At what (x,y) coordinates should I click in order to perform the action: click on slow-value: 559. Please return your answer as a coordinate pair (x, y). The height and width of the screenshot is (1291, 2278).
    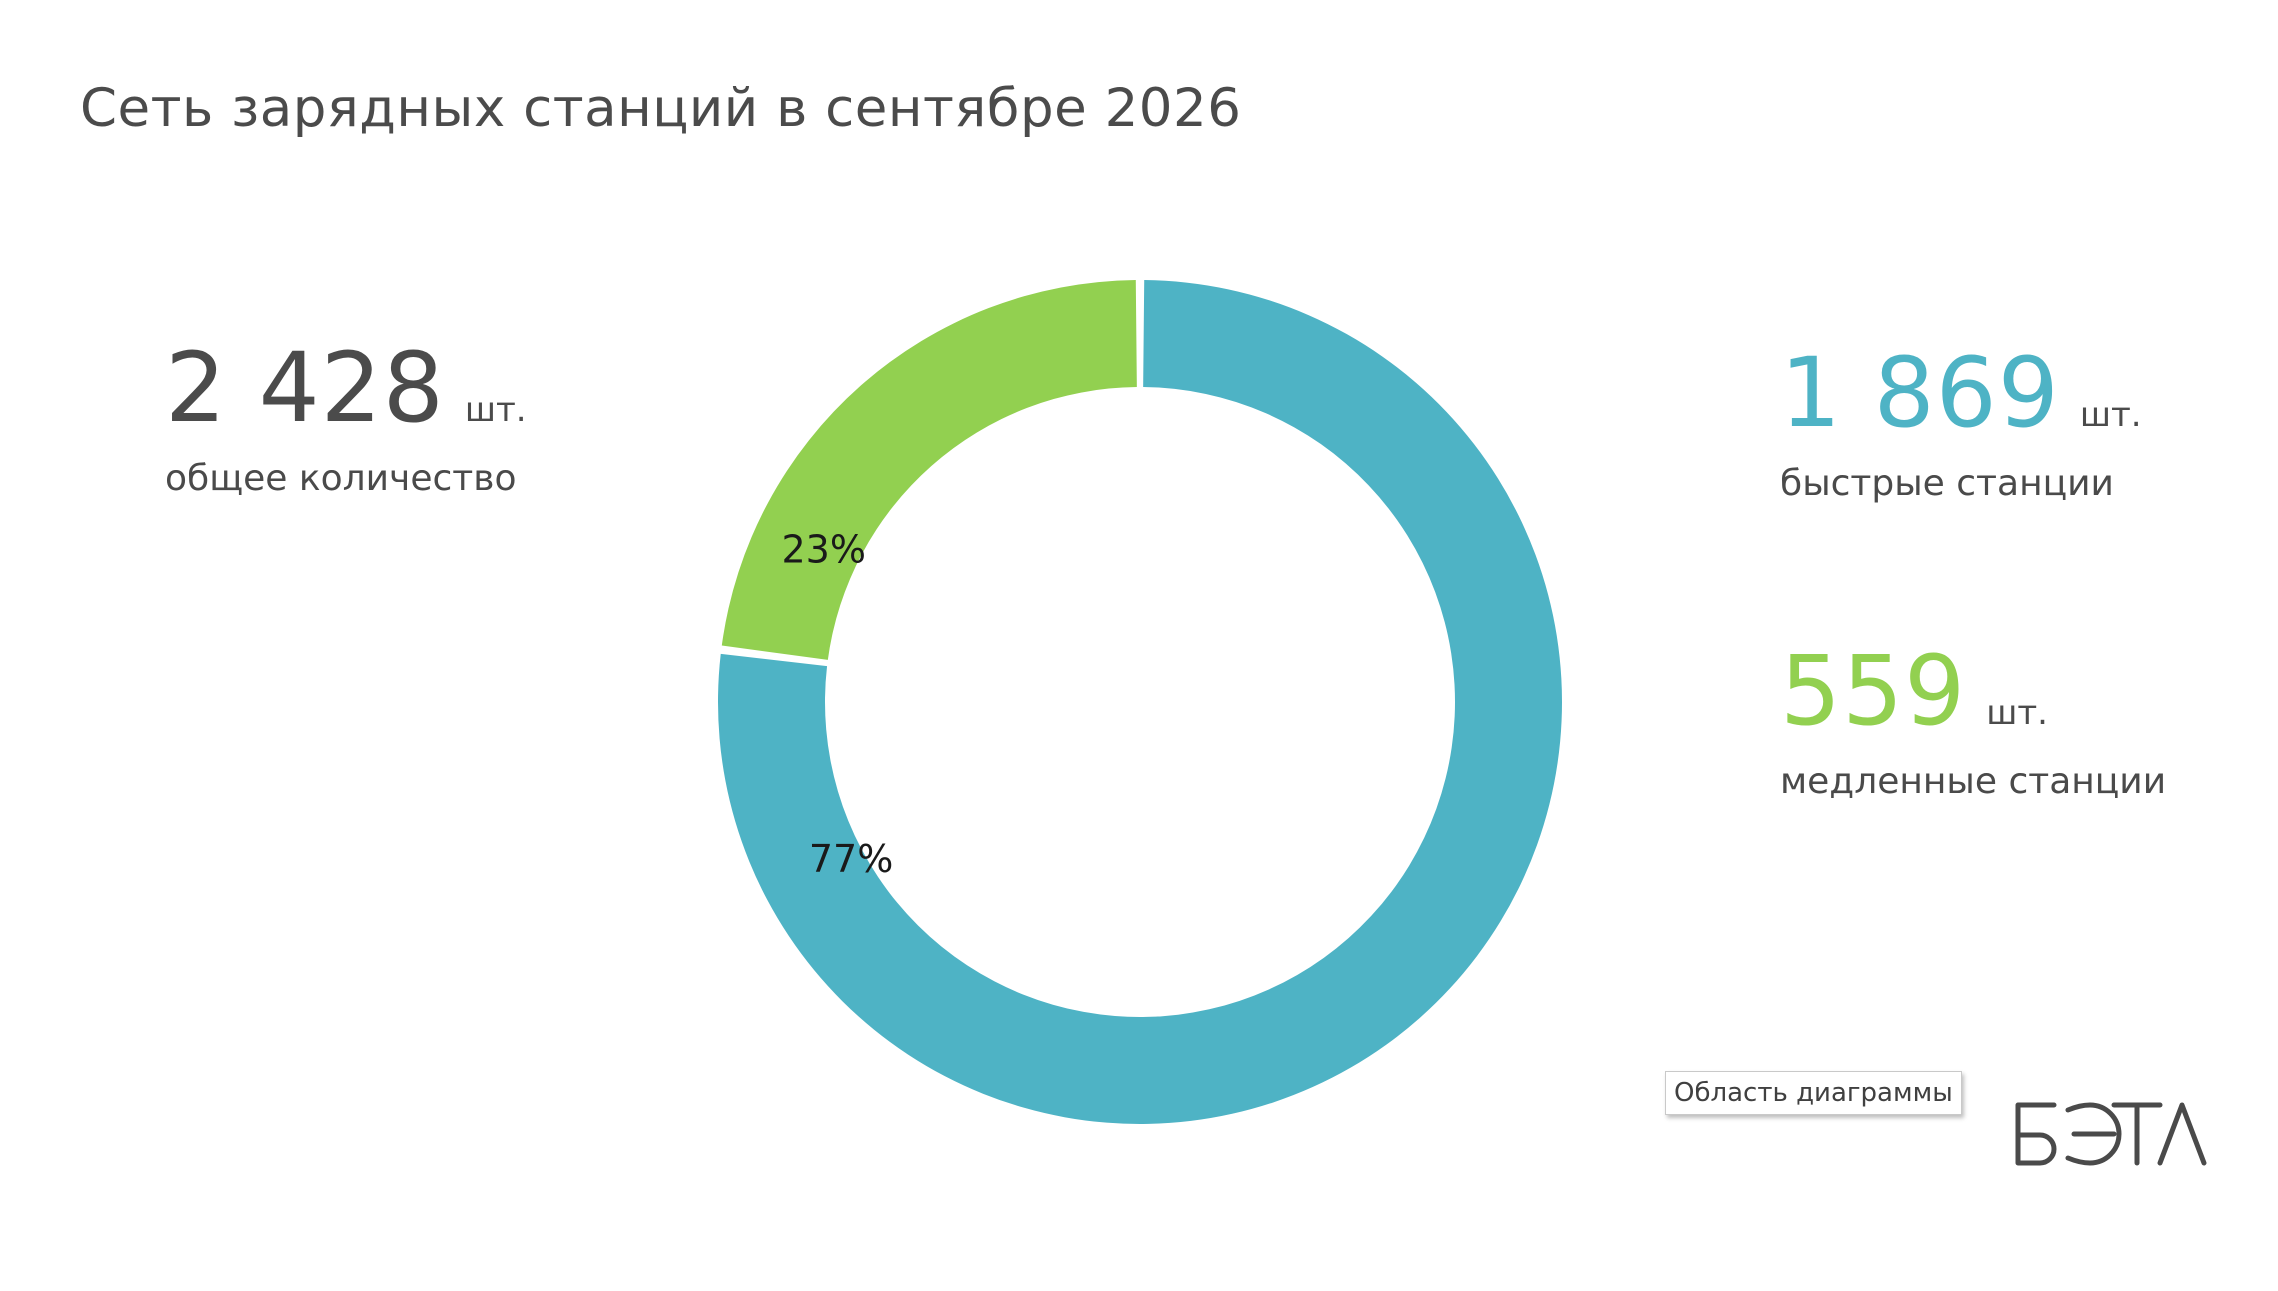
    Looking at the image, I should click on (1873, 691).